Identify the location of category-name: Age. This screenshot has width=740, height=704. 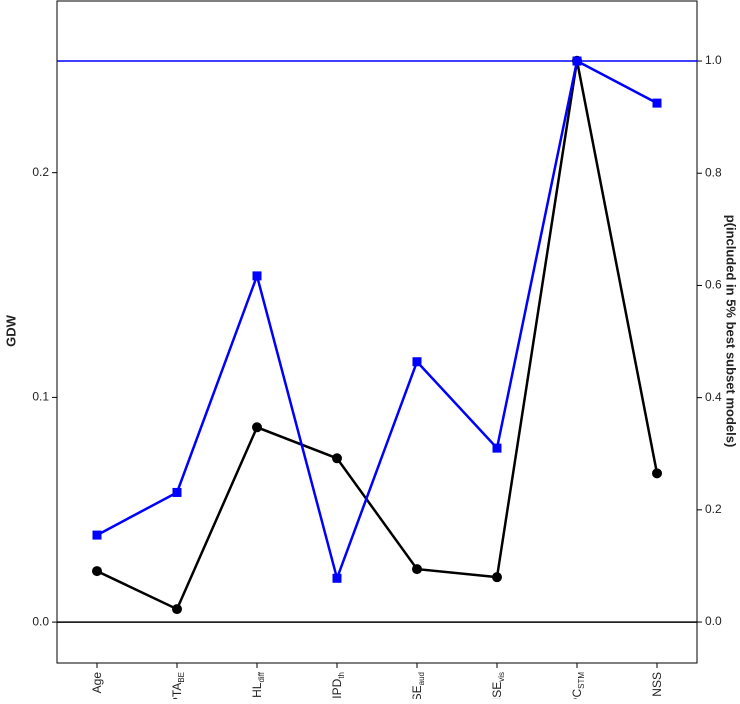
(97, 683).